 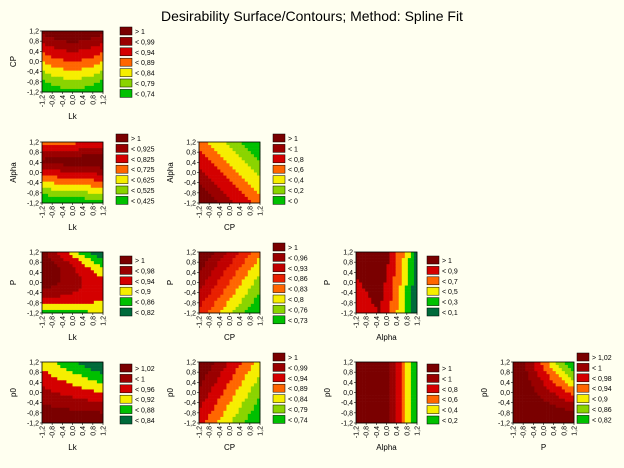 What do you see at coordinates (348, 383) in the screenshot?
I see `y-tick-label: 0,4` at bounding box center [348, 383].